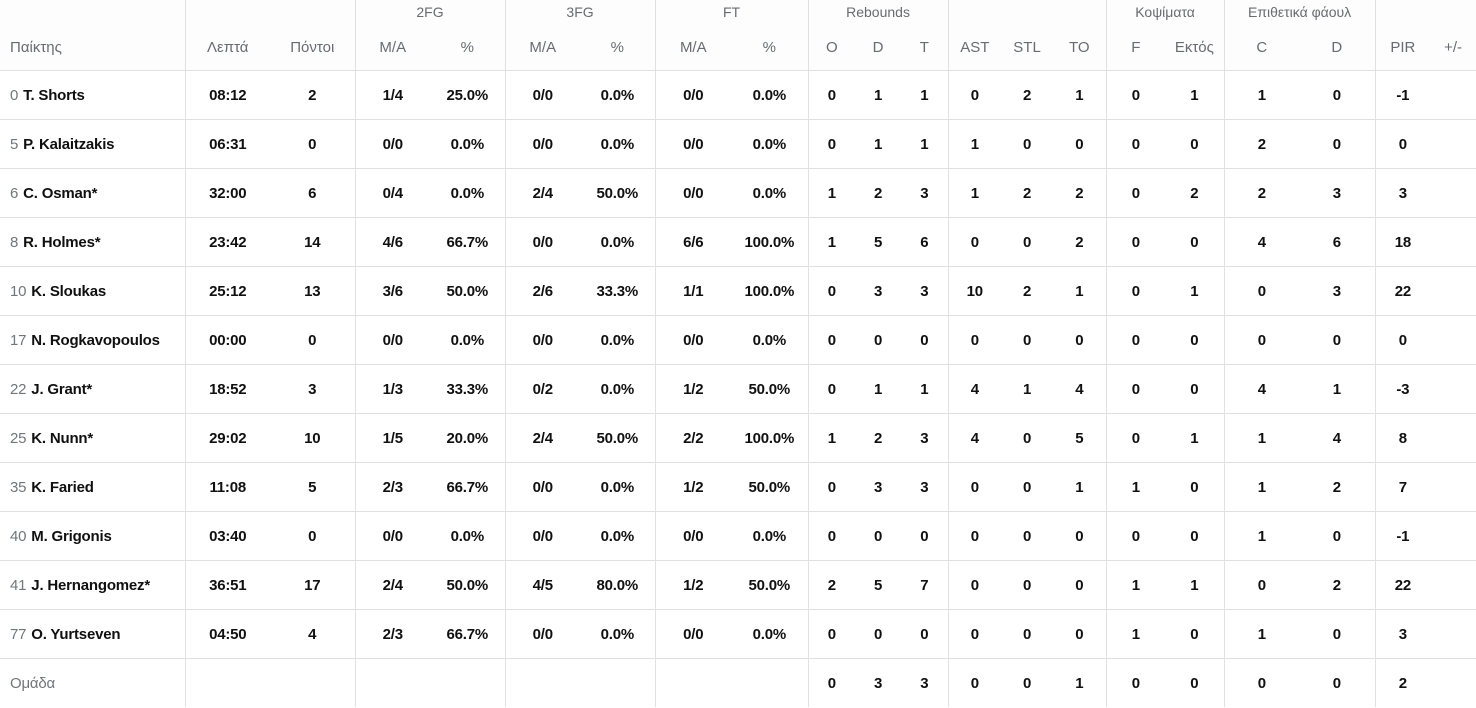  I want to click on player-name-cell: 8 R. Holmes*, so click(92, 242).